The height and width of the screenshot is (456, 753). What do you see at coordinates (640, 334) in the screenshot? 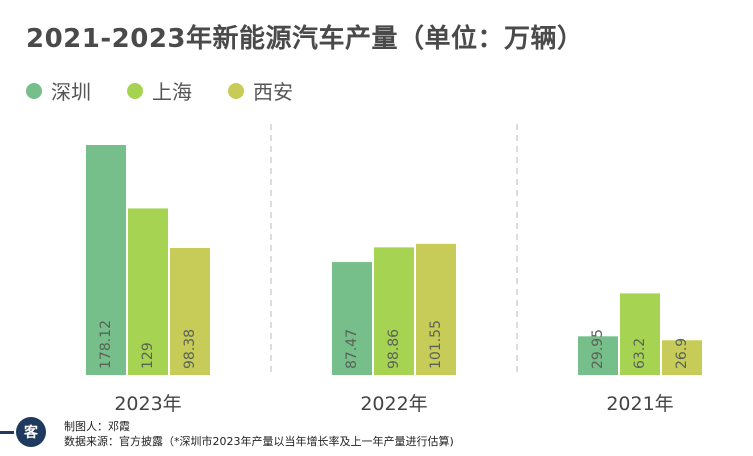
I see `bar-上海-2021年` at bounding box center [640, 334].